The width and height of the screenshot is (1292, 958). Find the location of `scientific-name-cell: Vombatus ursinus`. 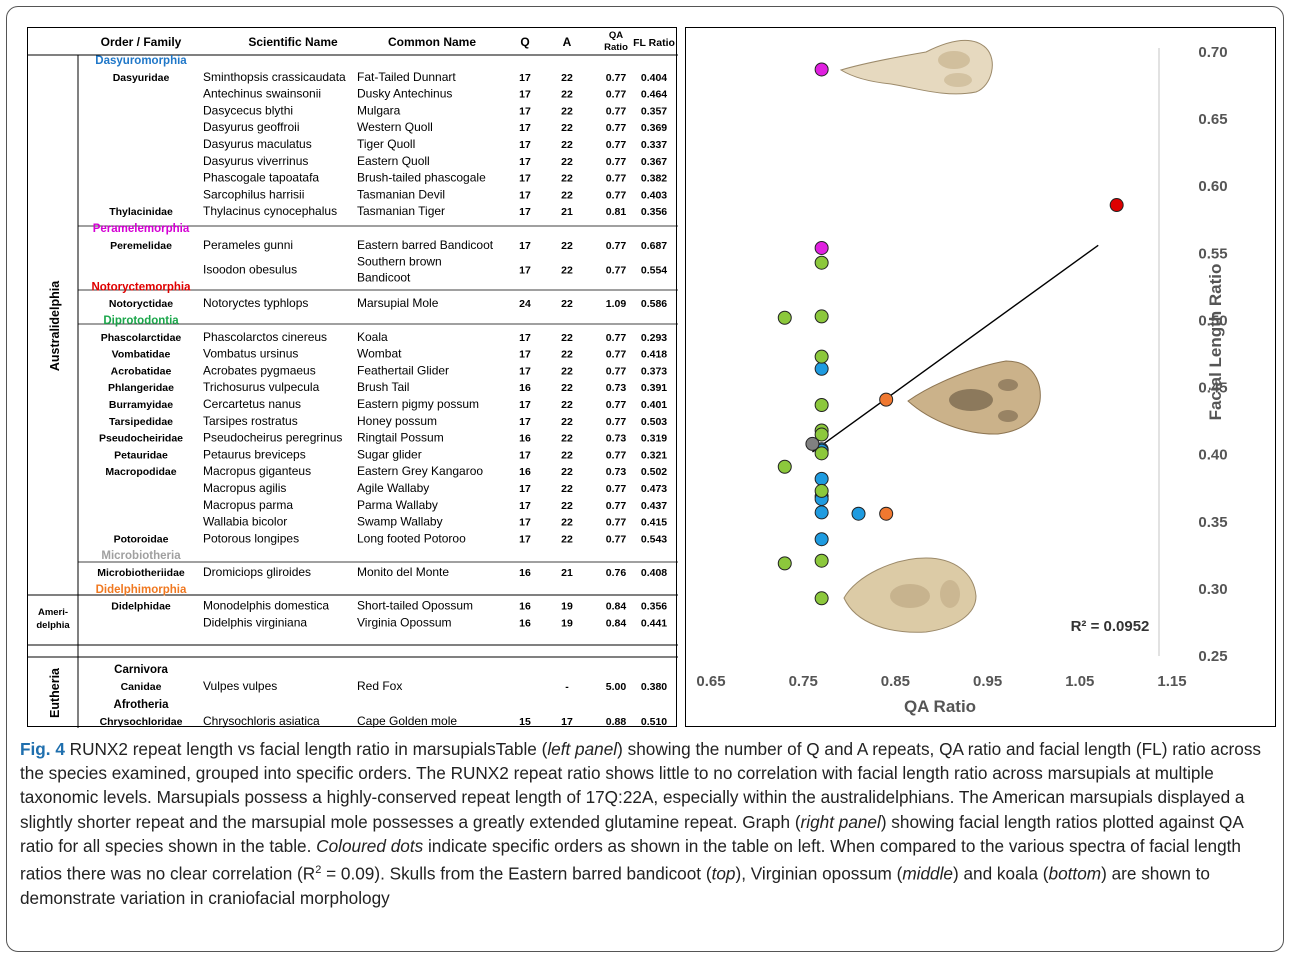

scientific-name-cell: Vombatus ursinus is located at coordinates (250, 354).